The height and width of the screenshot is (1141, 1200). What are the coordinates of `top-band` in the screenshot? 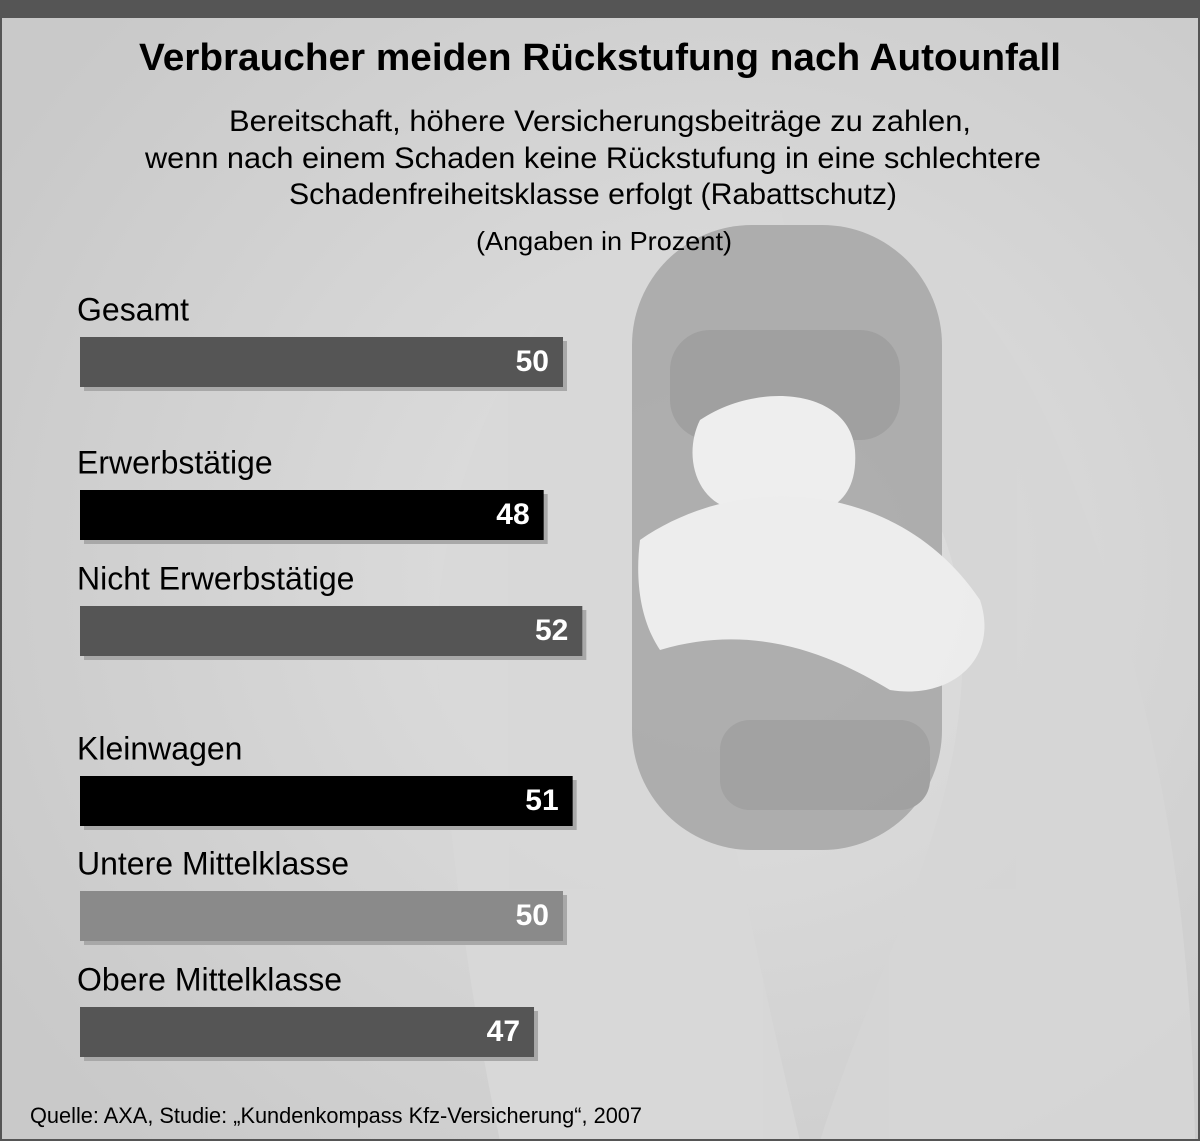 It's located at (600, 9).